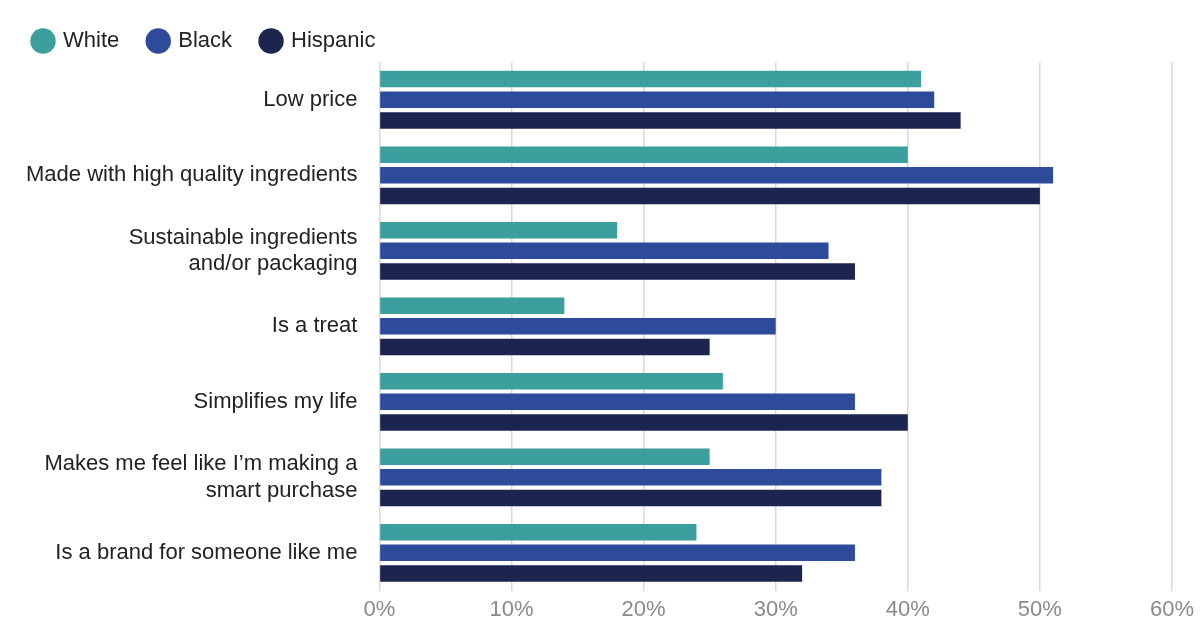 Image resolution: width=1200 pixels, height=629 pixels. I want to click on legend-label: Black, so click(206, 40).